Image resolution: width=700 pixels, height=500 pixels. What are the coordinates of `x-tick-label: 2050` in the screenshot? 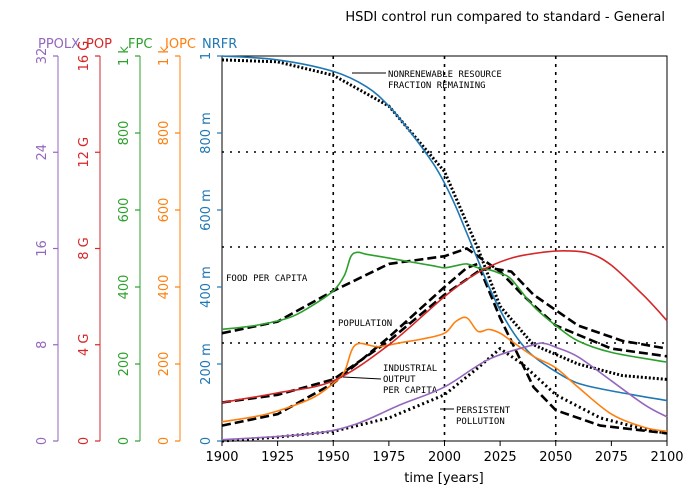 It's located at (555, 457).